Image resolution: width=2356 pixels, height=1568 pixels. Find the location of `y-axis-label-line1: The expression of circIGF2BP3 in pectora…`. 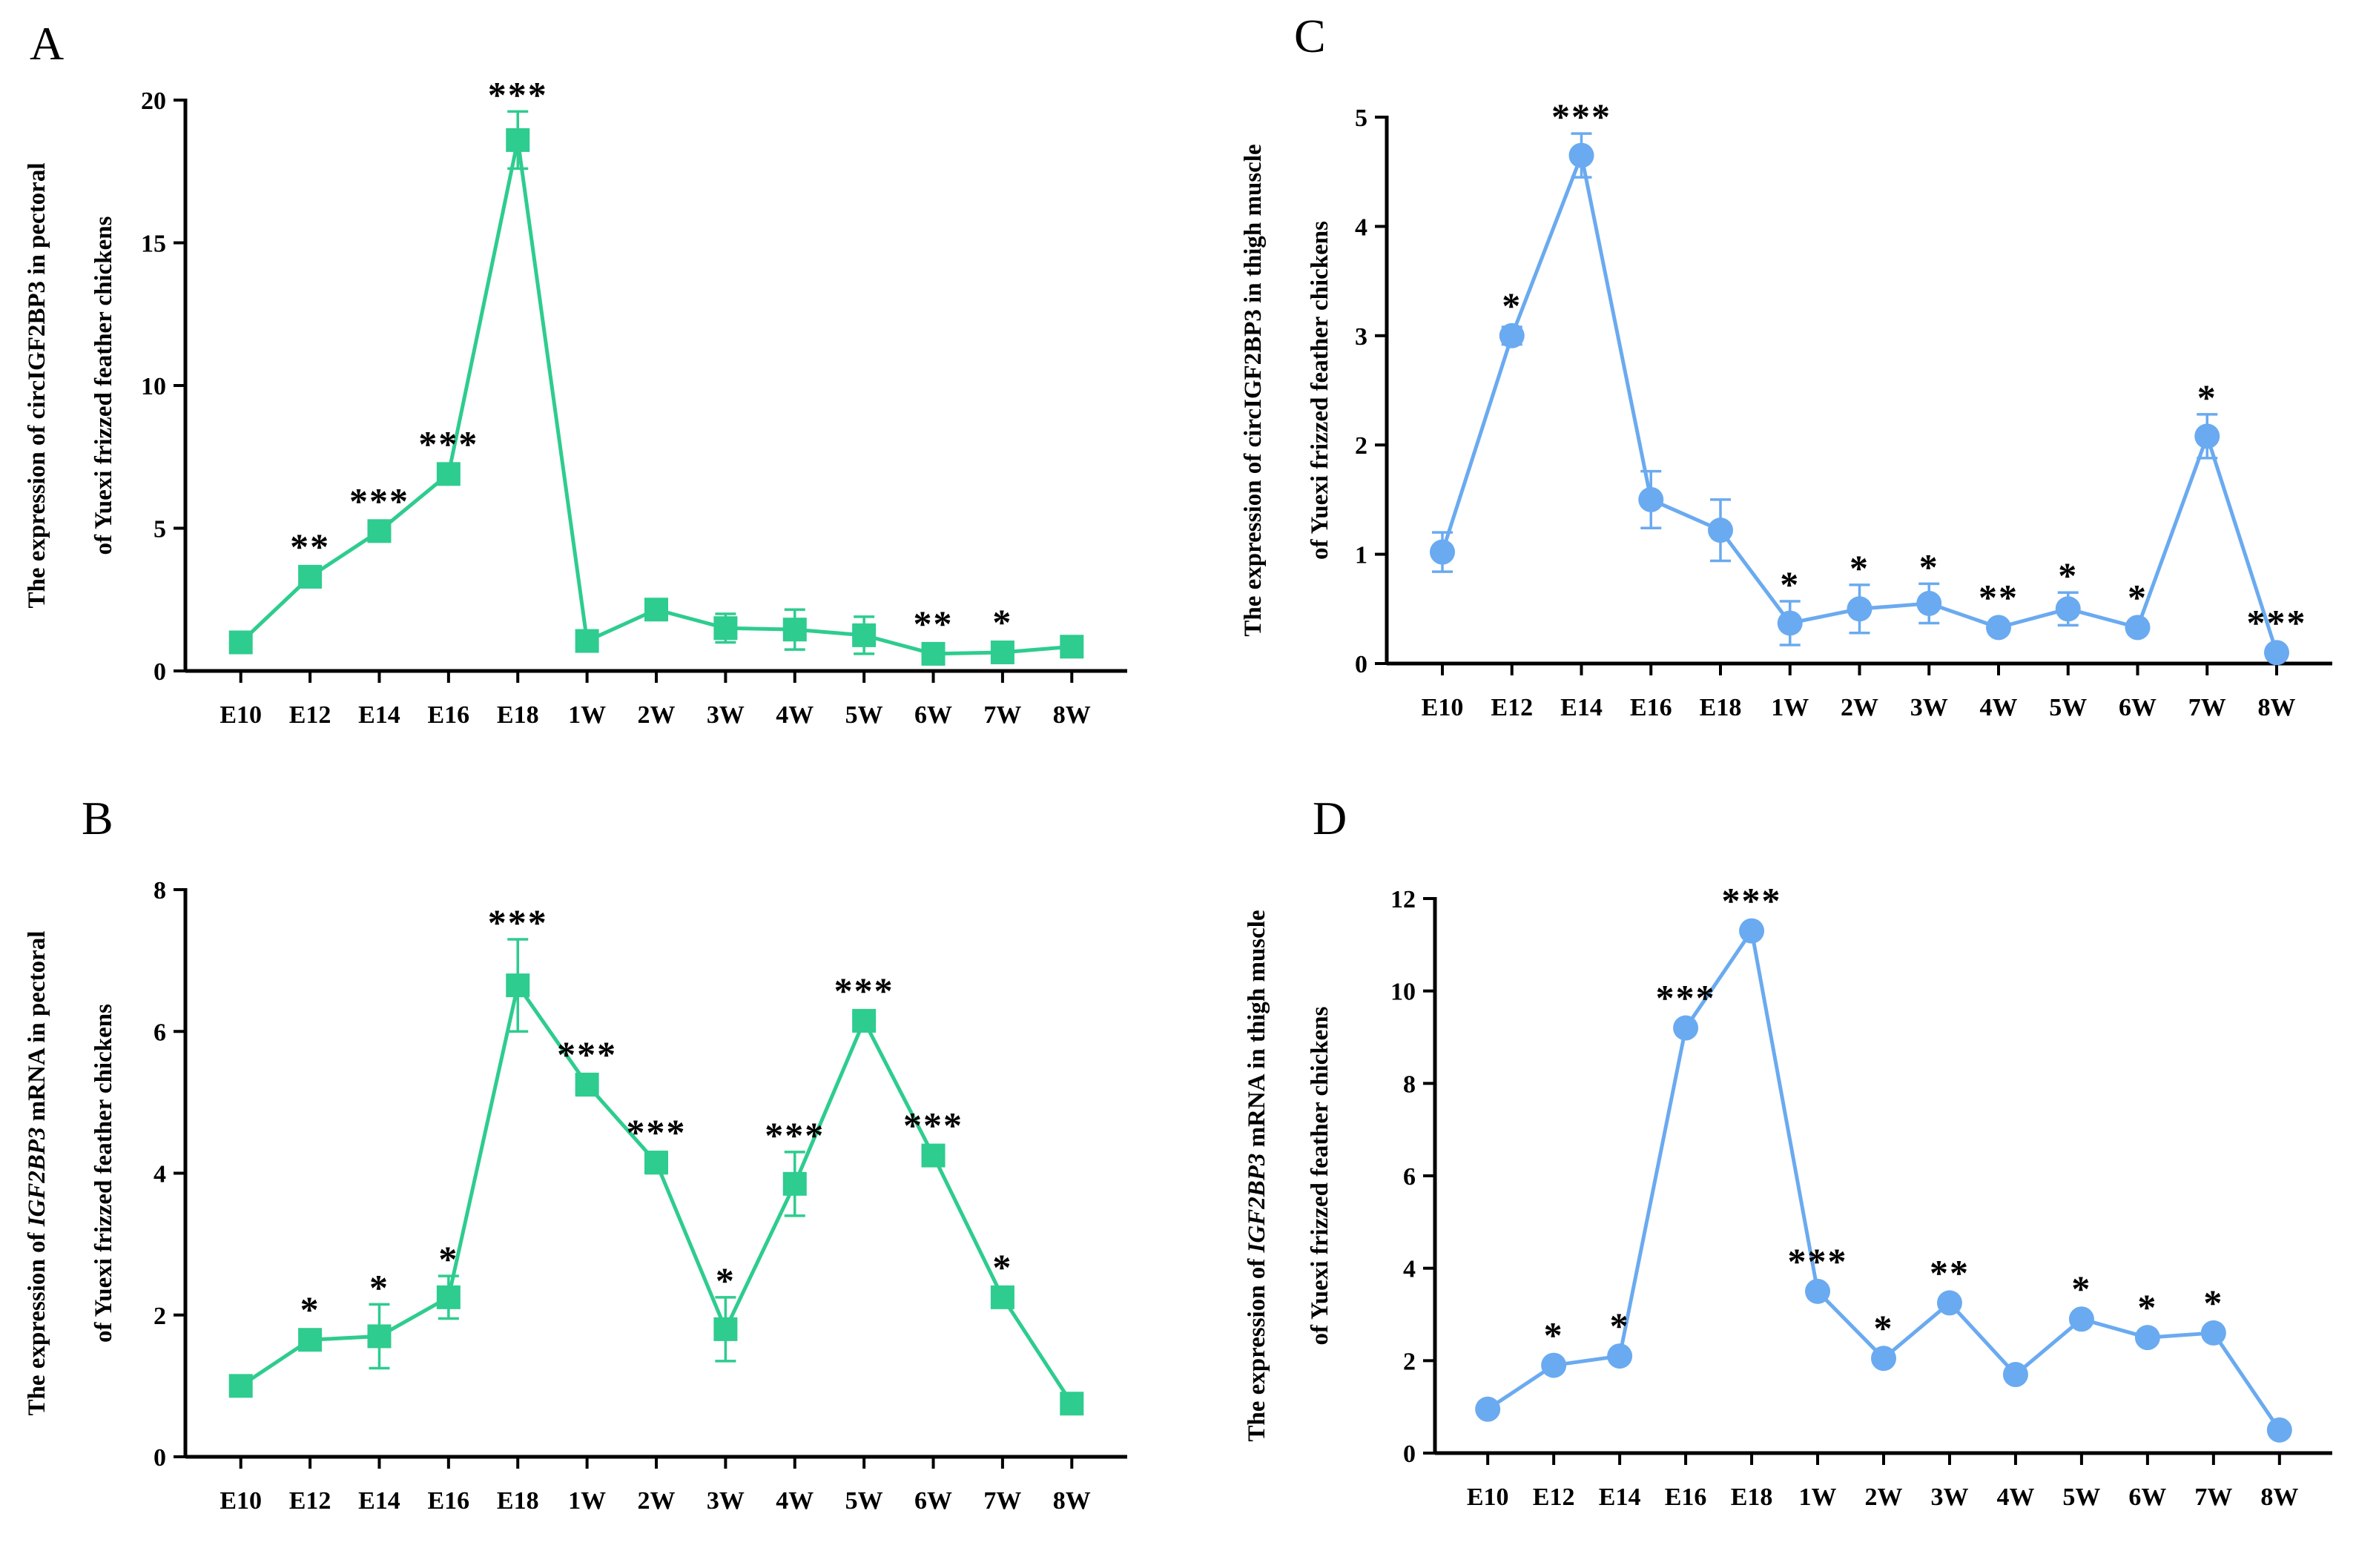

y-axis-label-line1: The expression of circIGF2BP3 in pectora… is located at coordinates (37, 386).